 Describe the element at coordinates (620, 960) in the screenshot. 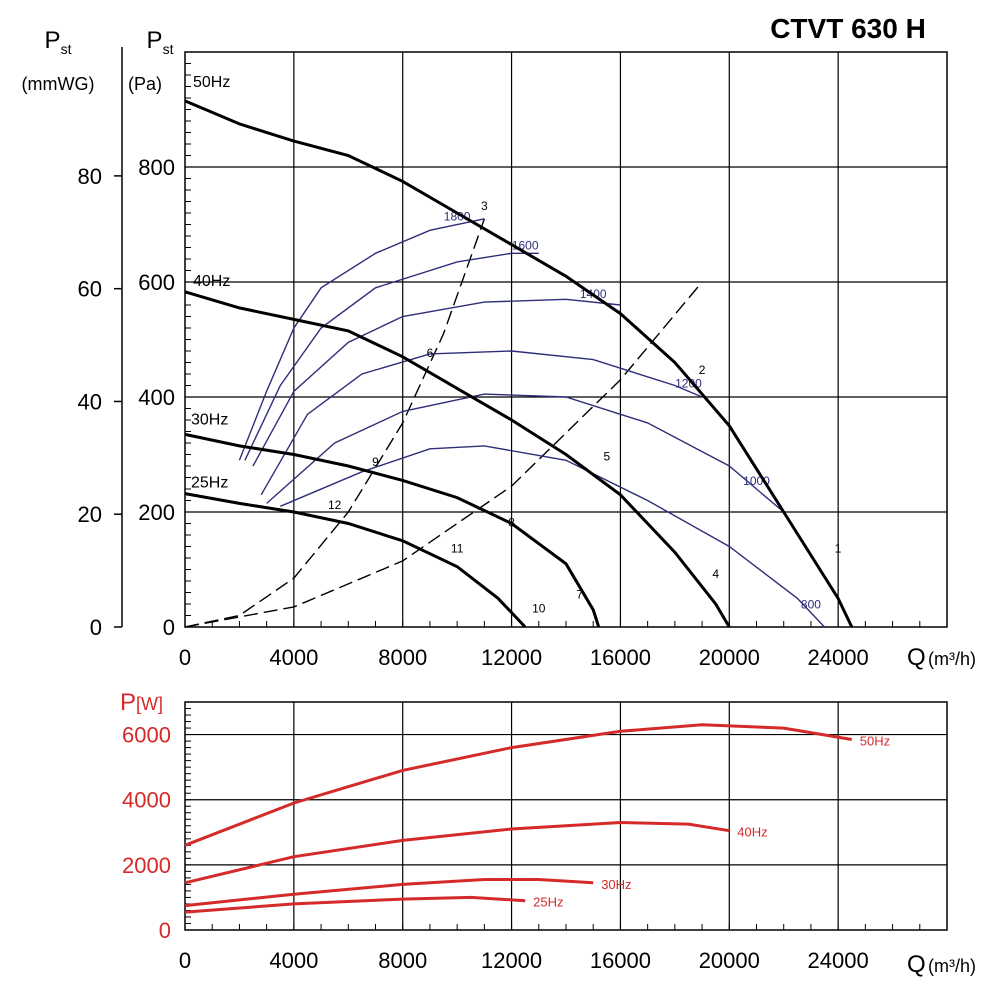

I see `bottom-x-tick-label: 16000` at that location.